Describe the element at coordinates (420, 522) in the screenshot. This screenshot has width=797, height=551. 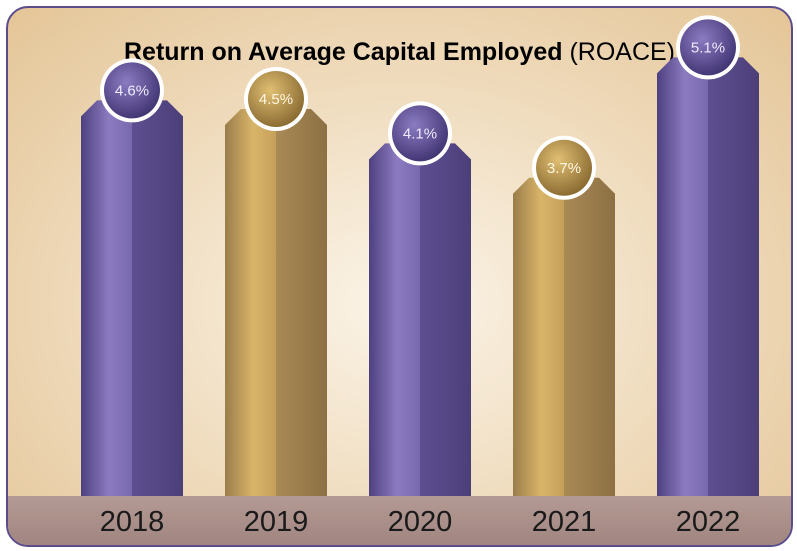
I see `tick-label-2020: 2020` at that location.